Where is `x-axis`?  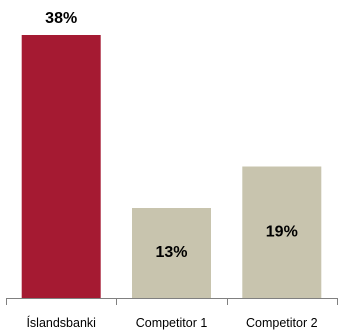 x-axis is located at coordinates (172, 301).